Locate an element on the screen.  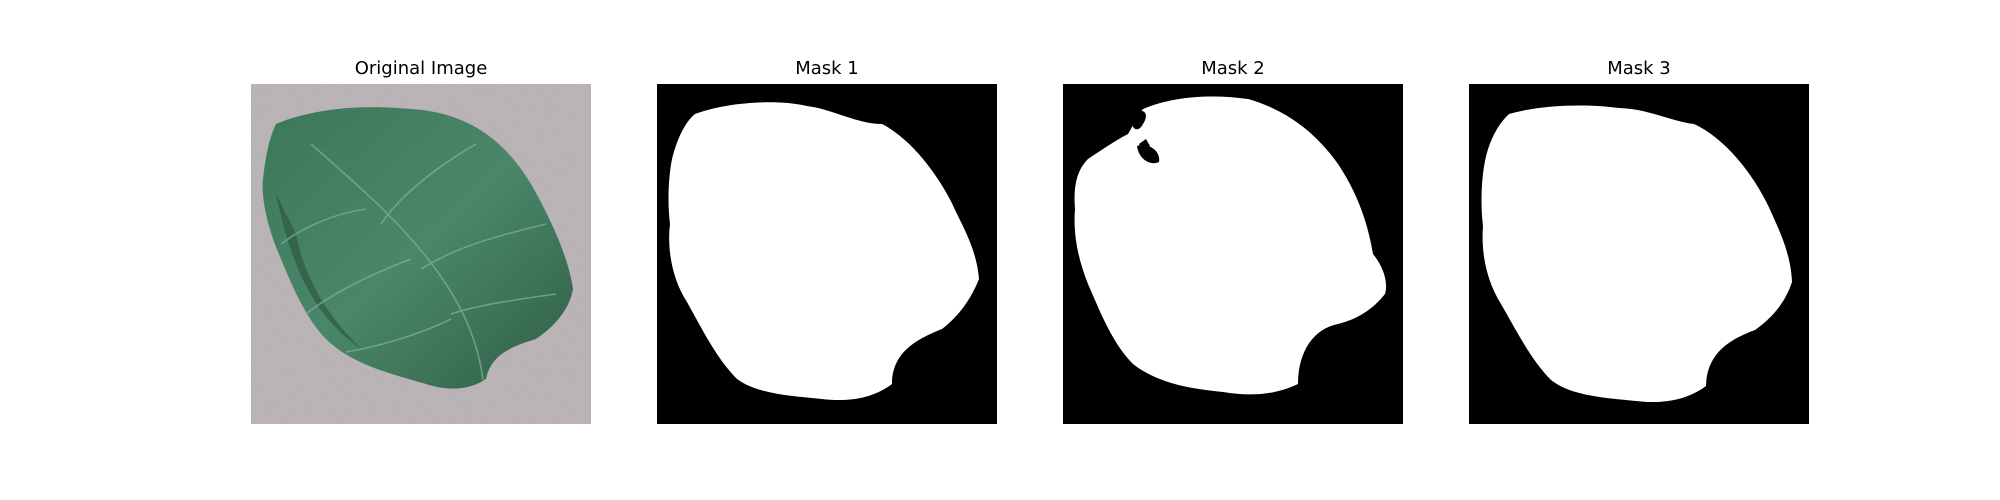
mask-3-image is located at coordinates (1639, 254).